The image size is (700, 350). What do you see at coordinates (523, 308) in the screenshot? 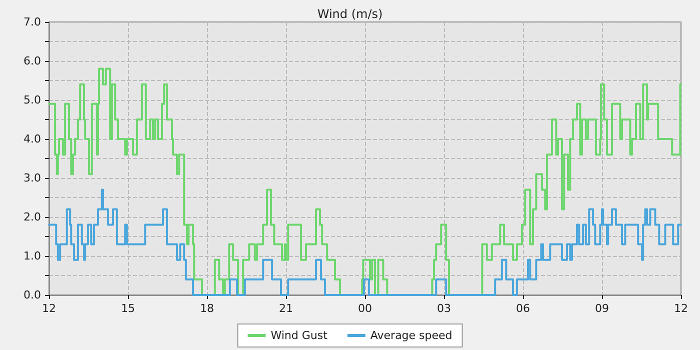
I see `x-tick-label: 06` at bounding box center [523, 308].